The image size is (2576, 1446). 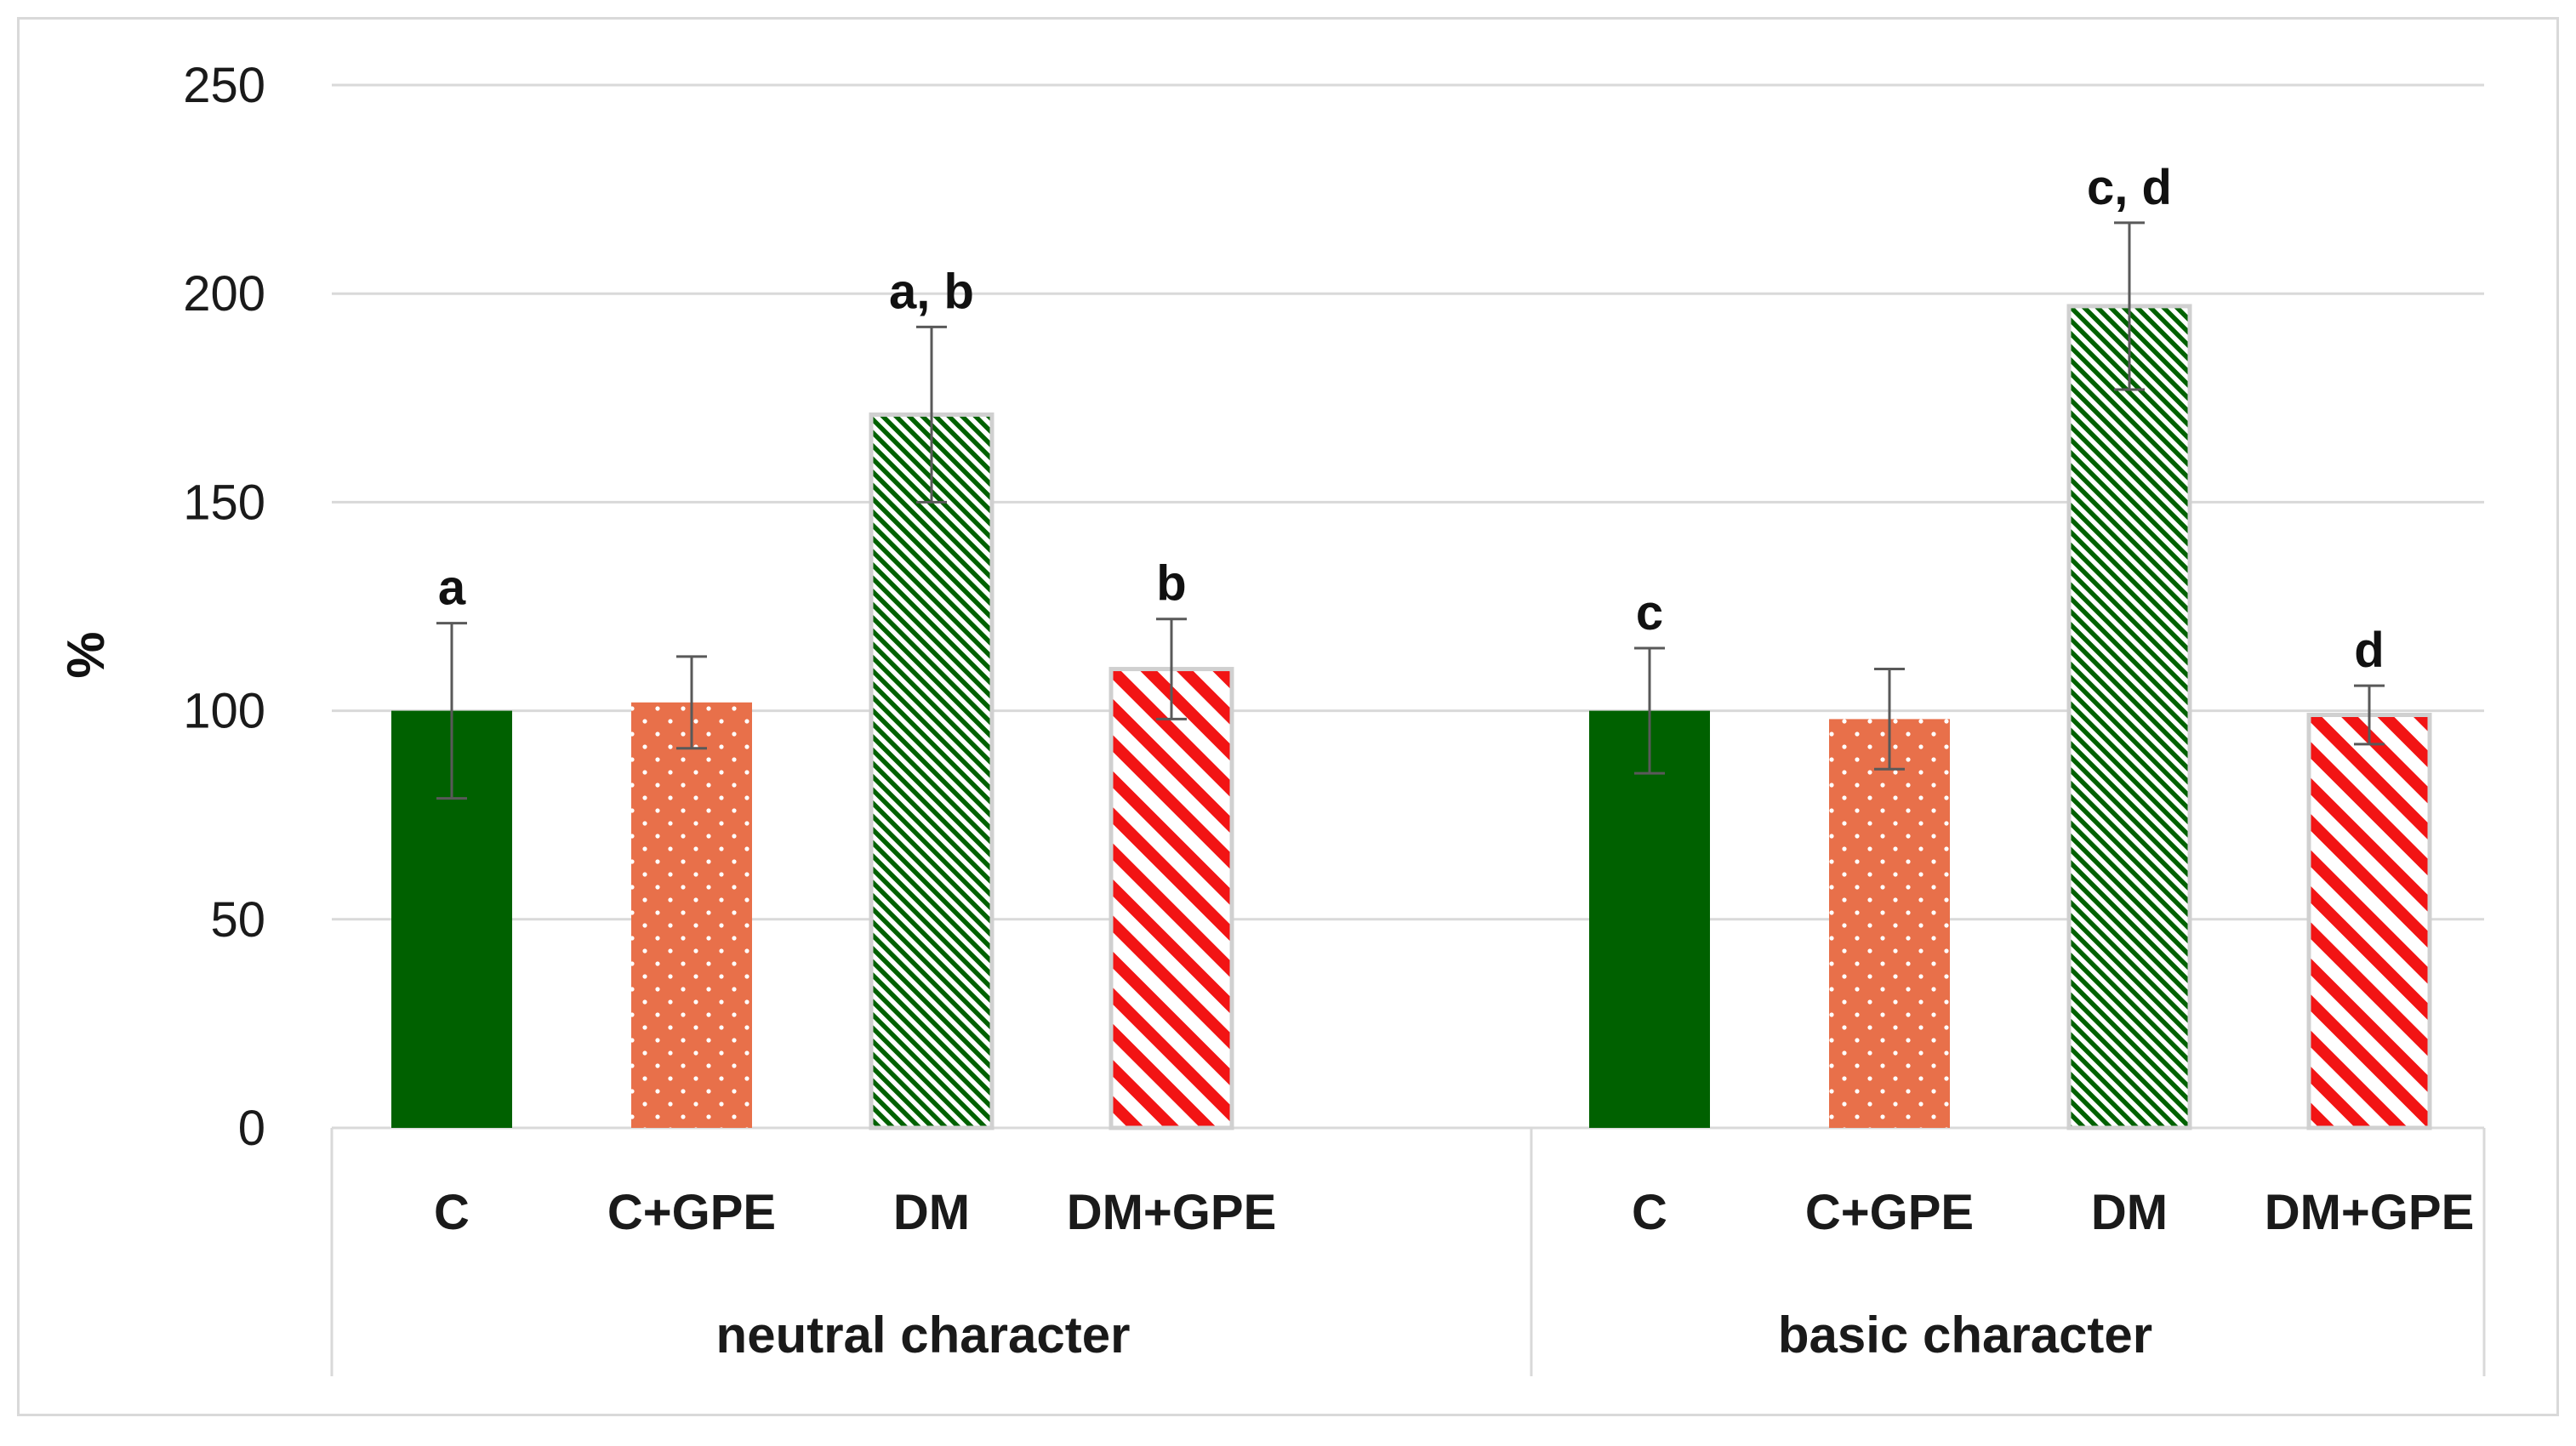 What do you see at coordinates (1649, 919) in the screenshot?
I see `bar-basic-character-C` at bounding box center [1649, 919].